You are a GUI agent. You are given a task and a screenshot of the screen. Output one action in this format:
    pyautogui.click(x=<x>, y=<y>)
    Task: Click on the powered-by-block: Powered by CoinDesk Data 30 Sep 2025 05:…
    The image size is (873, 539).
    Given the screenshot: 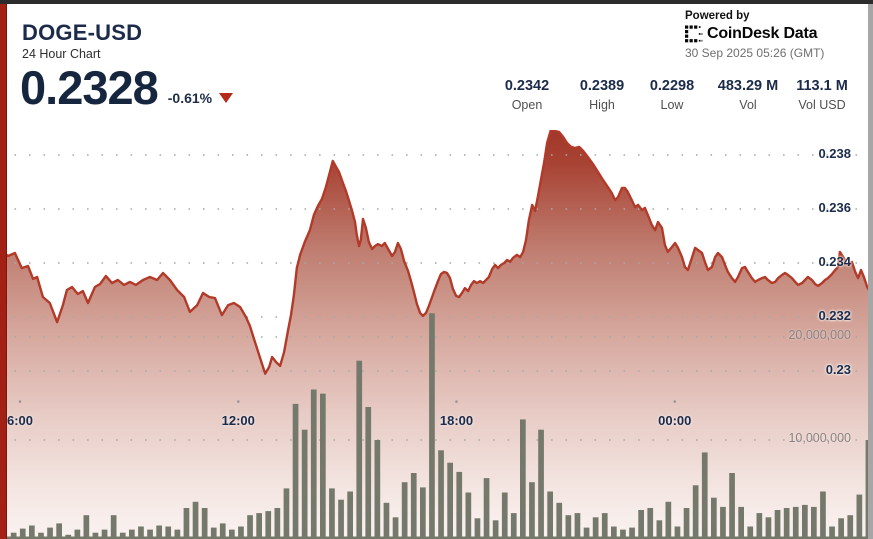 What is the action you would take?
    pyautogui.click(x=766, y=35)
    